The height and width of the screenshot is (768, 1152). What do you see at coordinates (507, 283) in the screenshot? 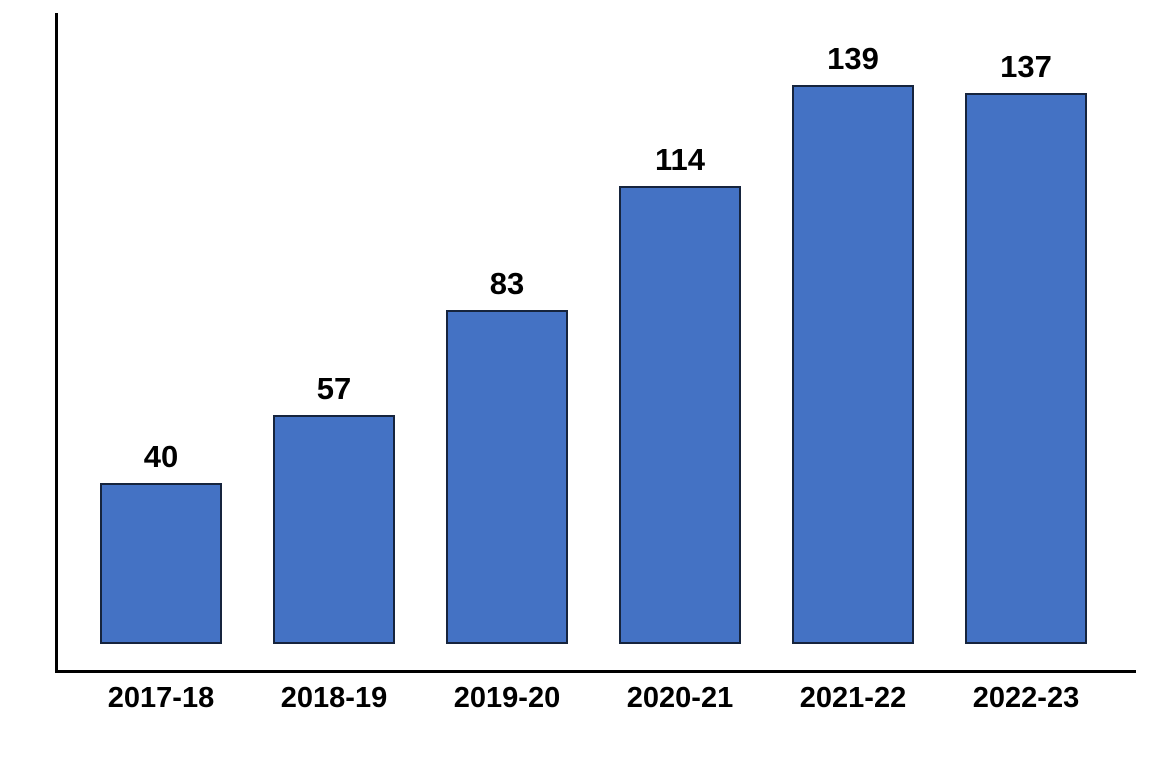
I see `bar-value-label: 83` at bounding box center [507, 283].